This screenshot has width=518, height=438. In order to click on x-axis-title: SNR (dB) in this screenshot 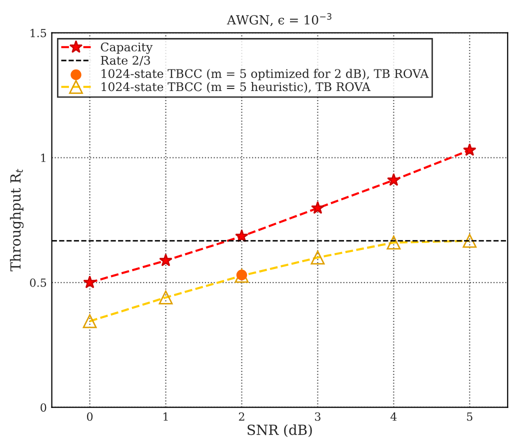, I will do `click(280, 431)`.